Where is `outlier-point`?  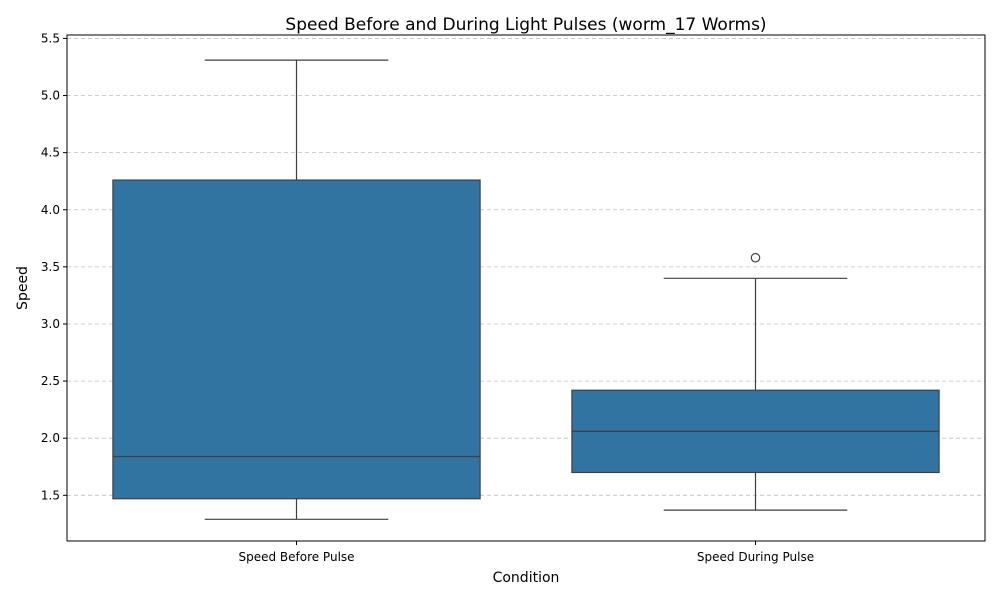
outlier-point is located at coordinates (755, 257).